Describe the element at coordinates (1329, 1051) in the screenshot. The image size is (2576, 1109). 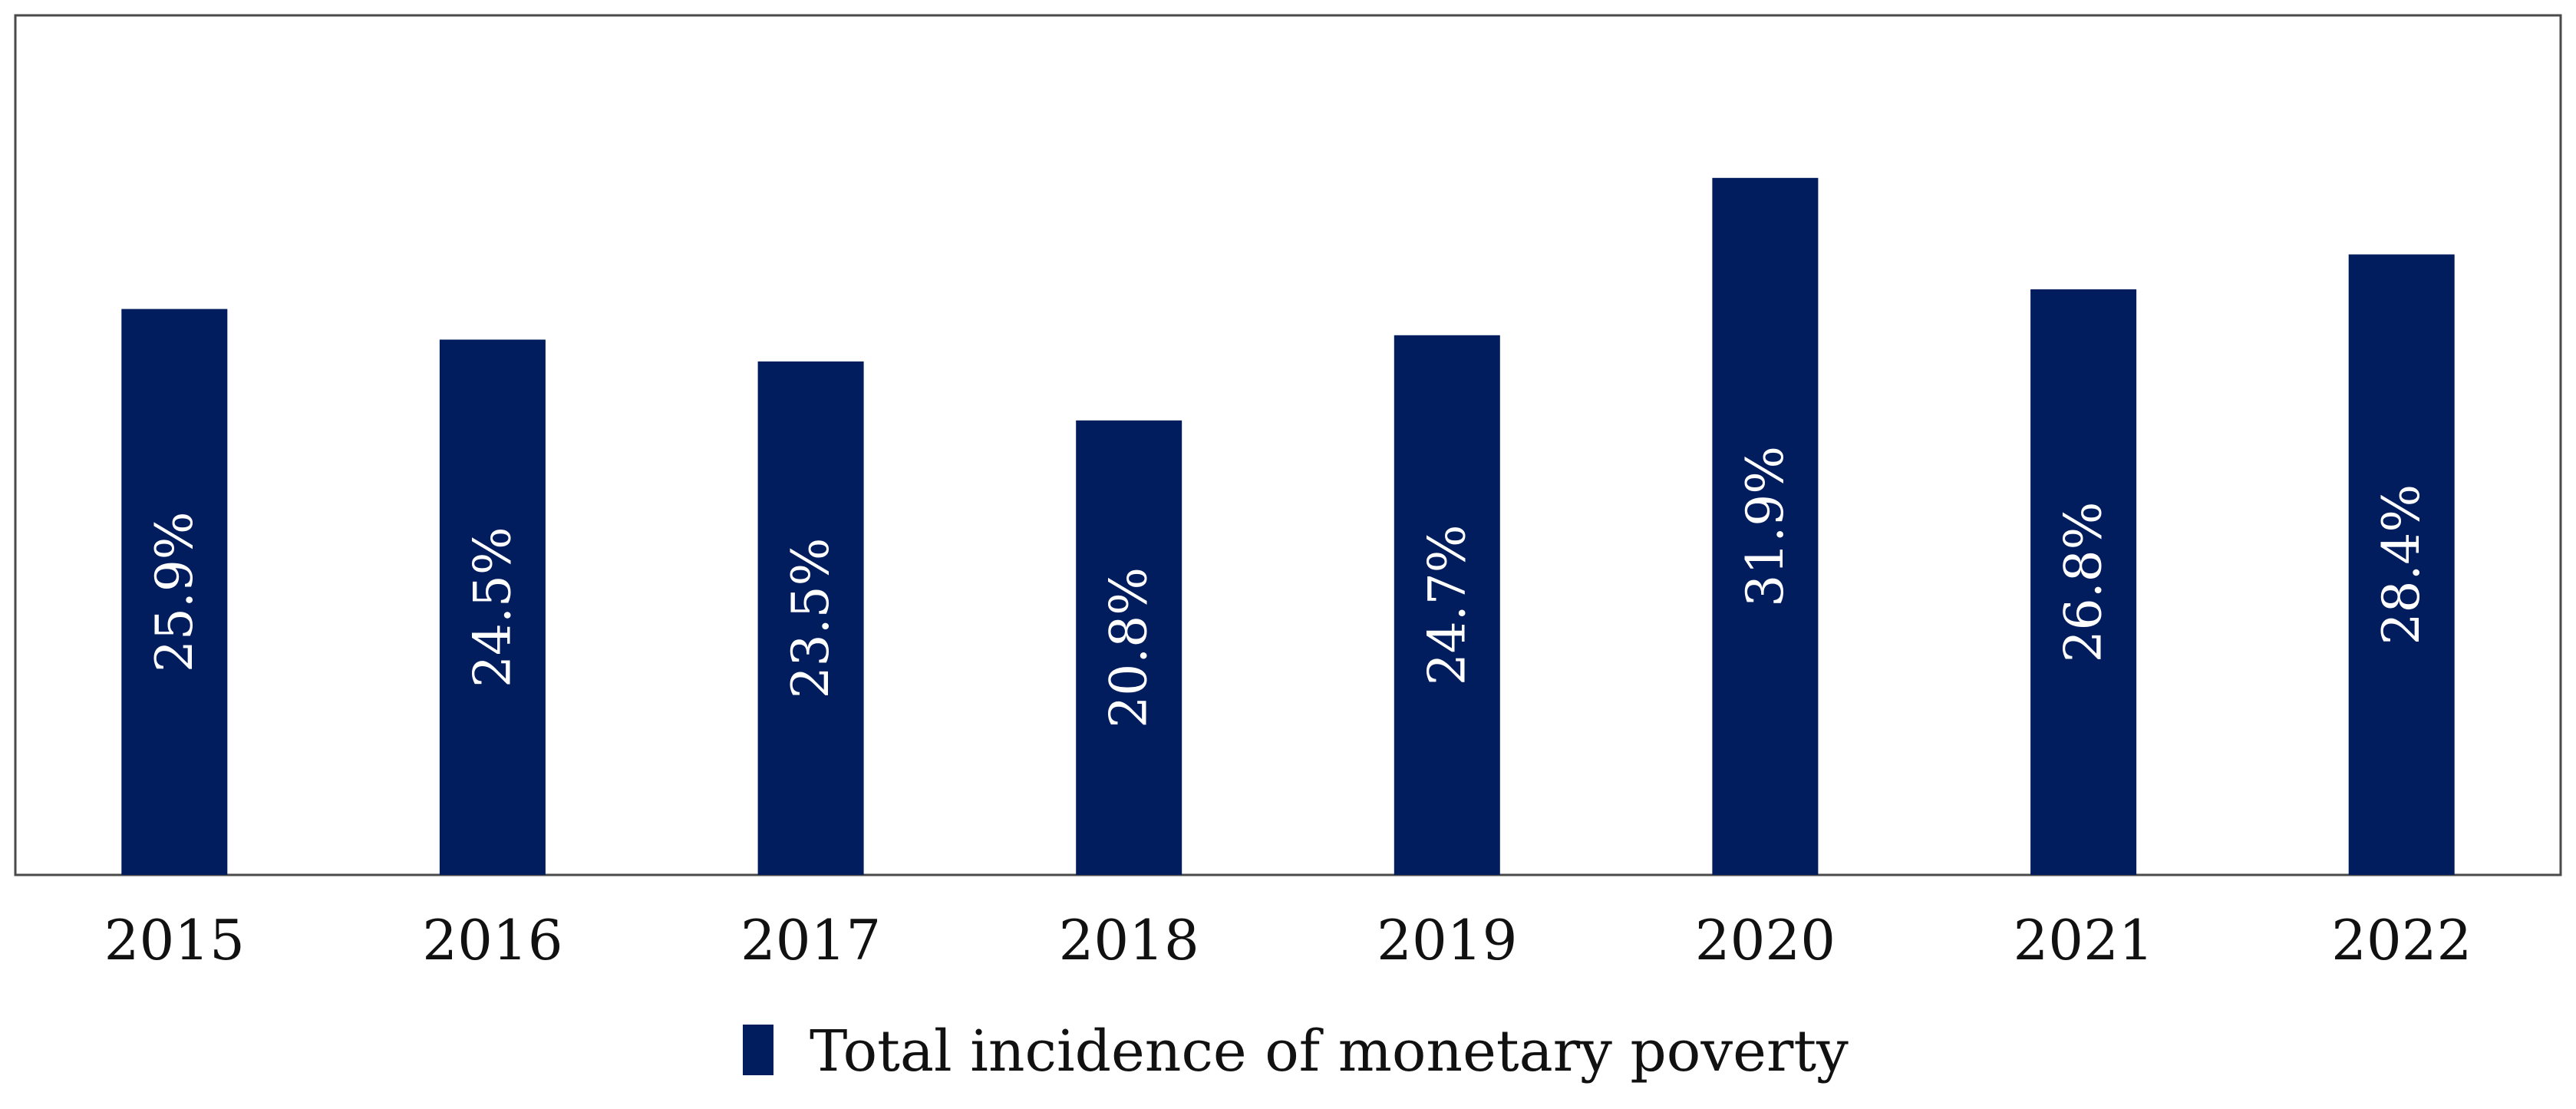
I see `legend-label: Total incidence of monetary poverty` at that location.